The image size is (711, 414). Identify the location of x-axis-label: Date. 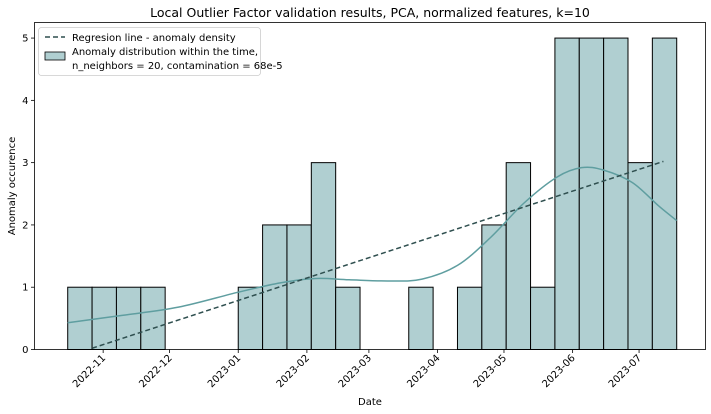
(370, 402).